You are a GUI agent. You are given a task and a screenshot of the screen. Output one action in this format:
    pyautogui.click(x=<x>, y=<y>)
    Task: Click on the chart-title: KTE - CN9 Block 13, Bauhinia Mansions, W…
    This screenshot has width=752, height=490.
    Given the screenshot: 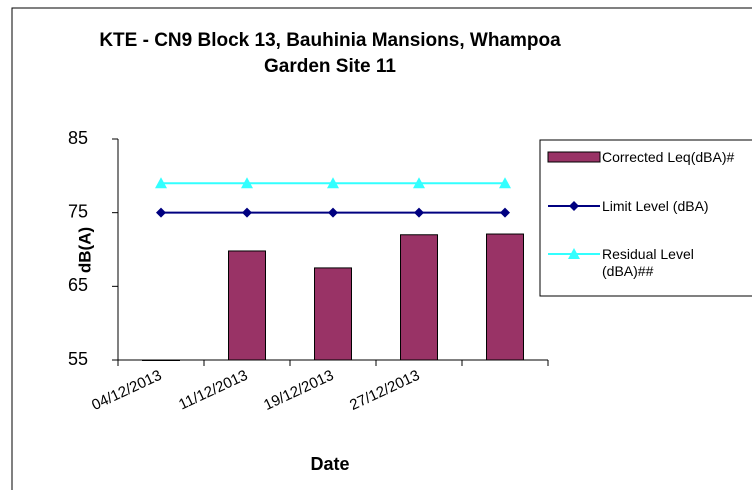 What is the action you would take?
    pyautogui.click(x=330, y=53)
    